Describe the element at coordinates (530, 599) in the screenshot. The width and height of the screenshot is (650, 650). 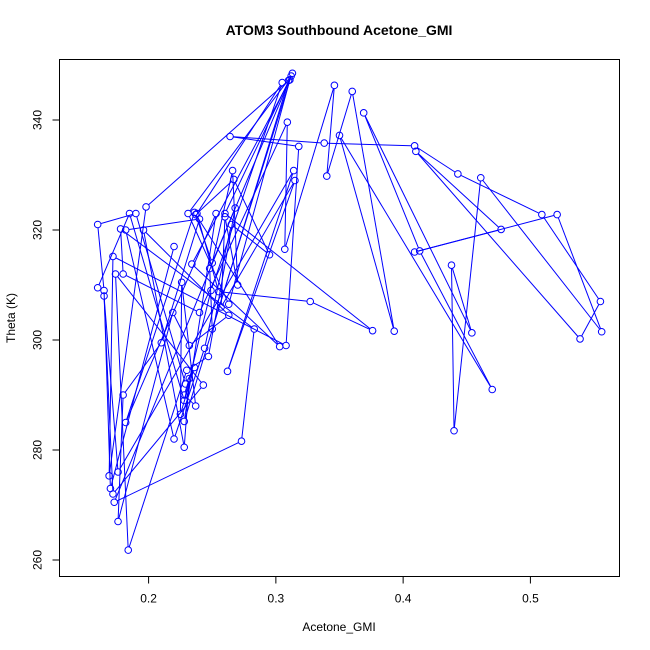
I see `x-tick-label: 0.5` at that location.